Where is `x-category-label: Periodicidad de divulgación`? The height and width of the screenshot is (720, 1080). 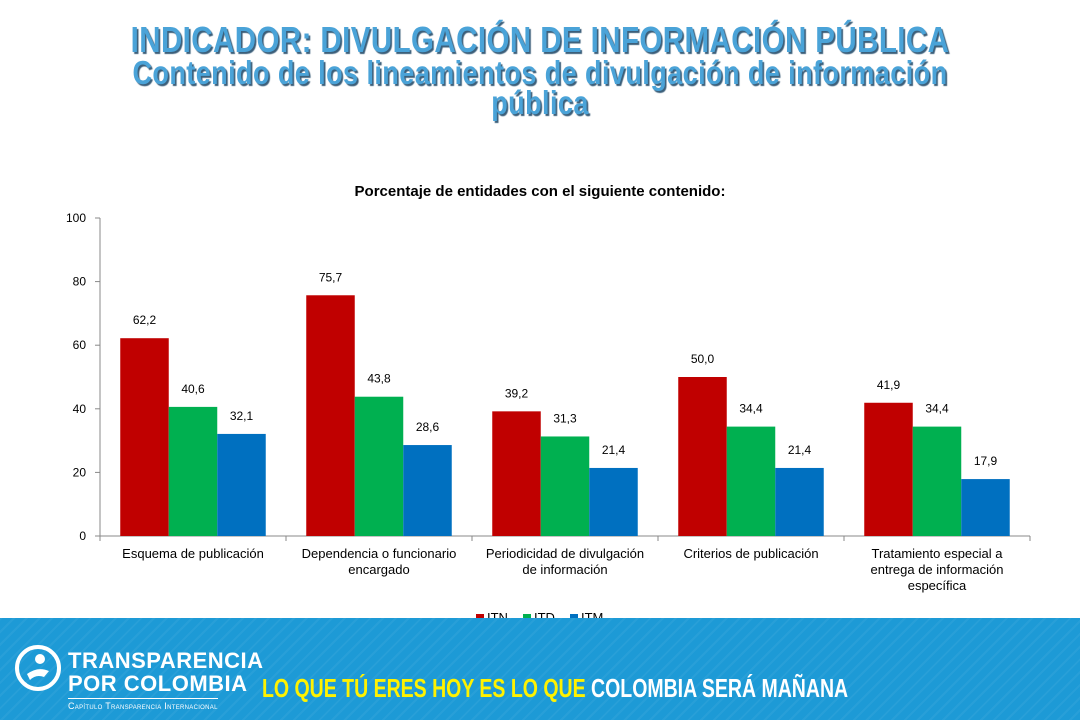 x-category-label: Periodicidad de divulgación is located at coordinates (565, 553).